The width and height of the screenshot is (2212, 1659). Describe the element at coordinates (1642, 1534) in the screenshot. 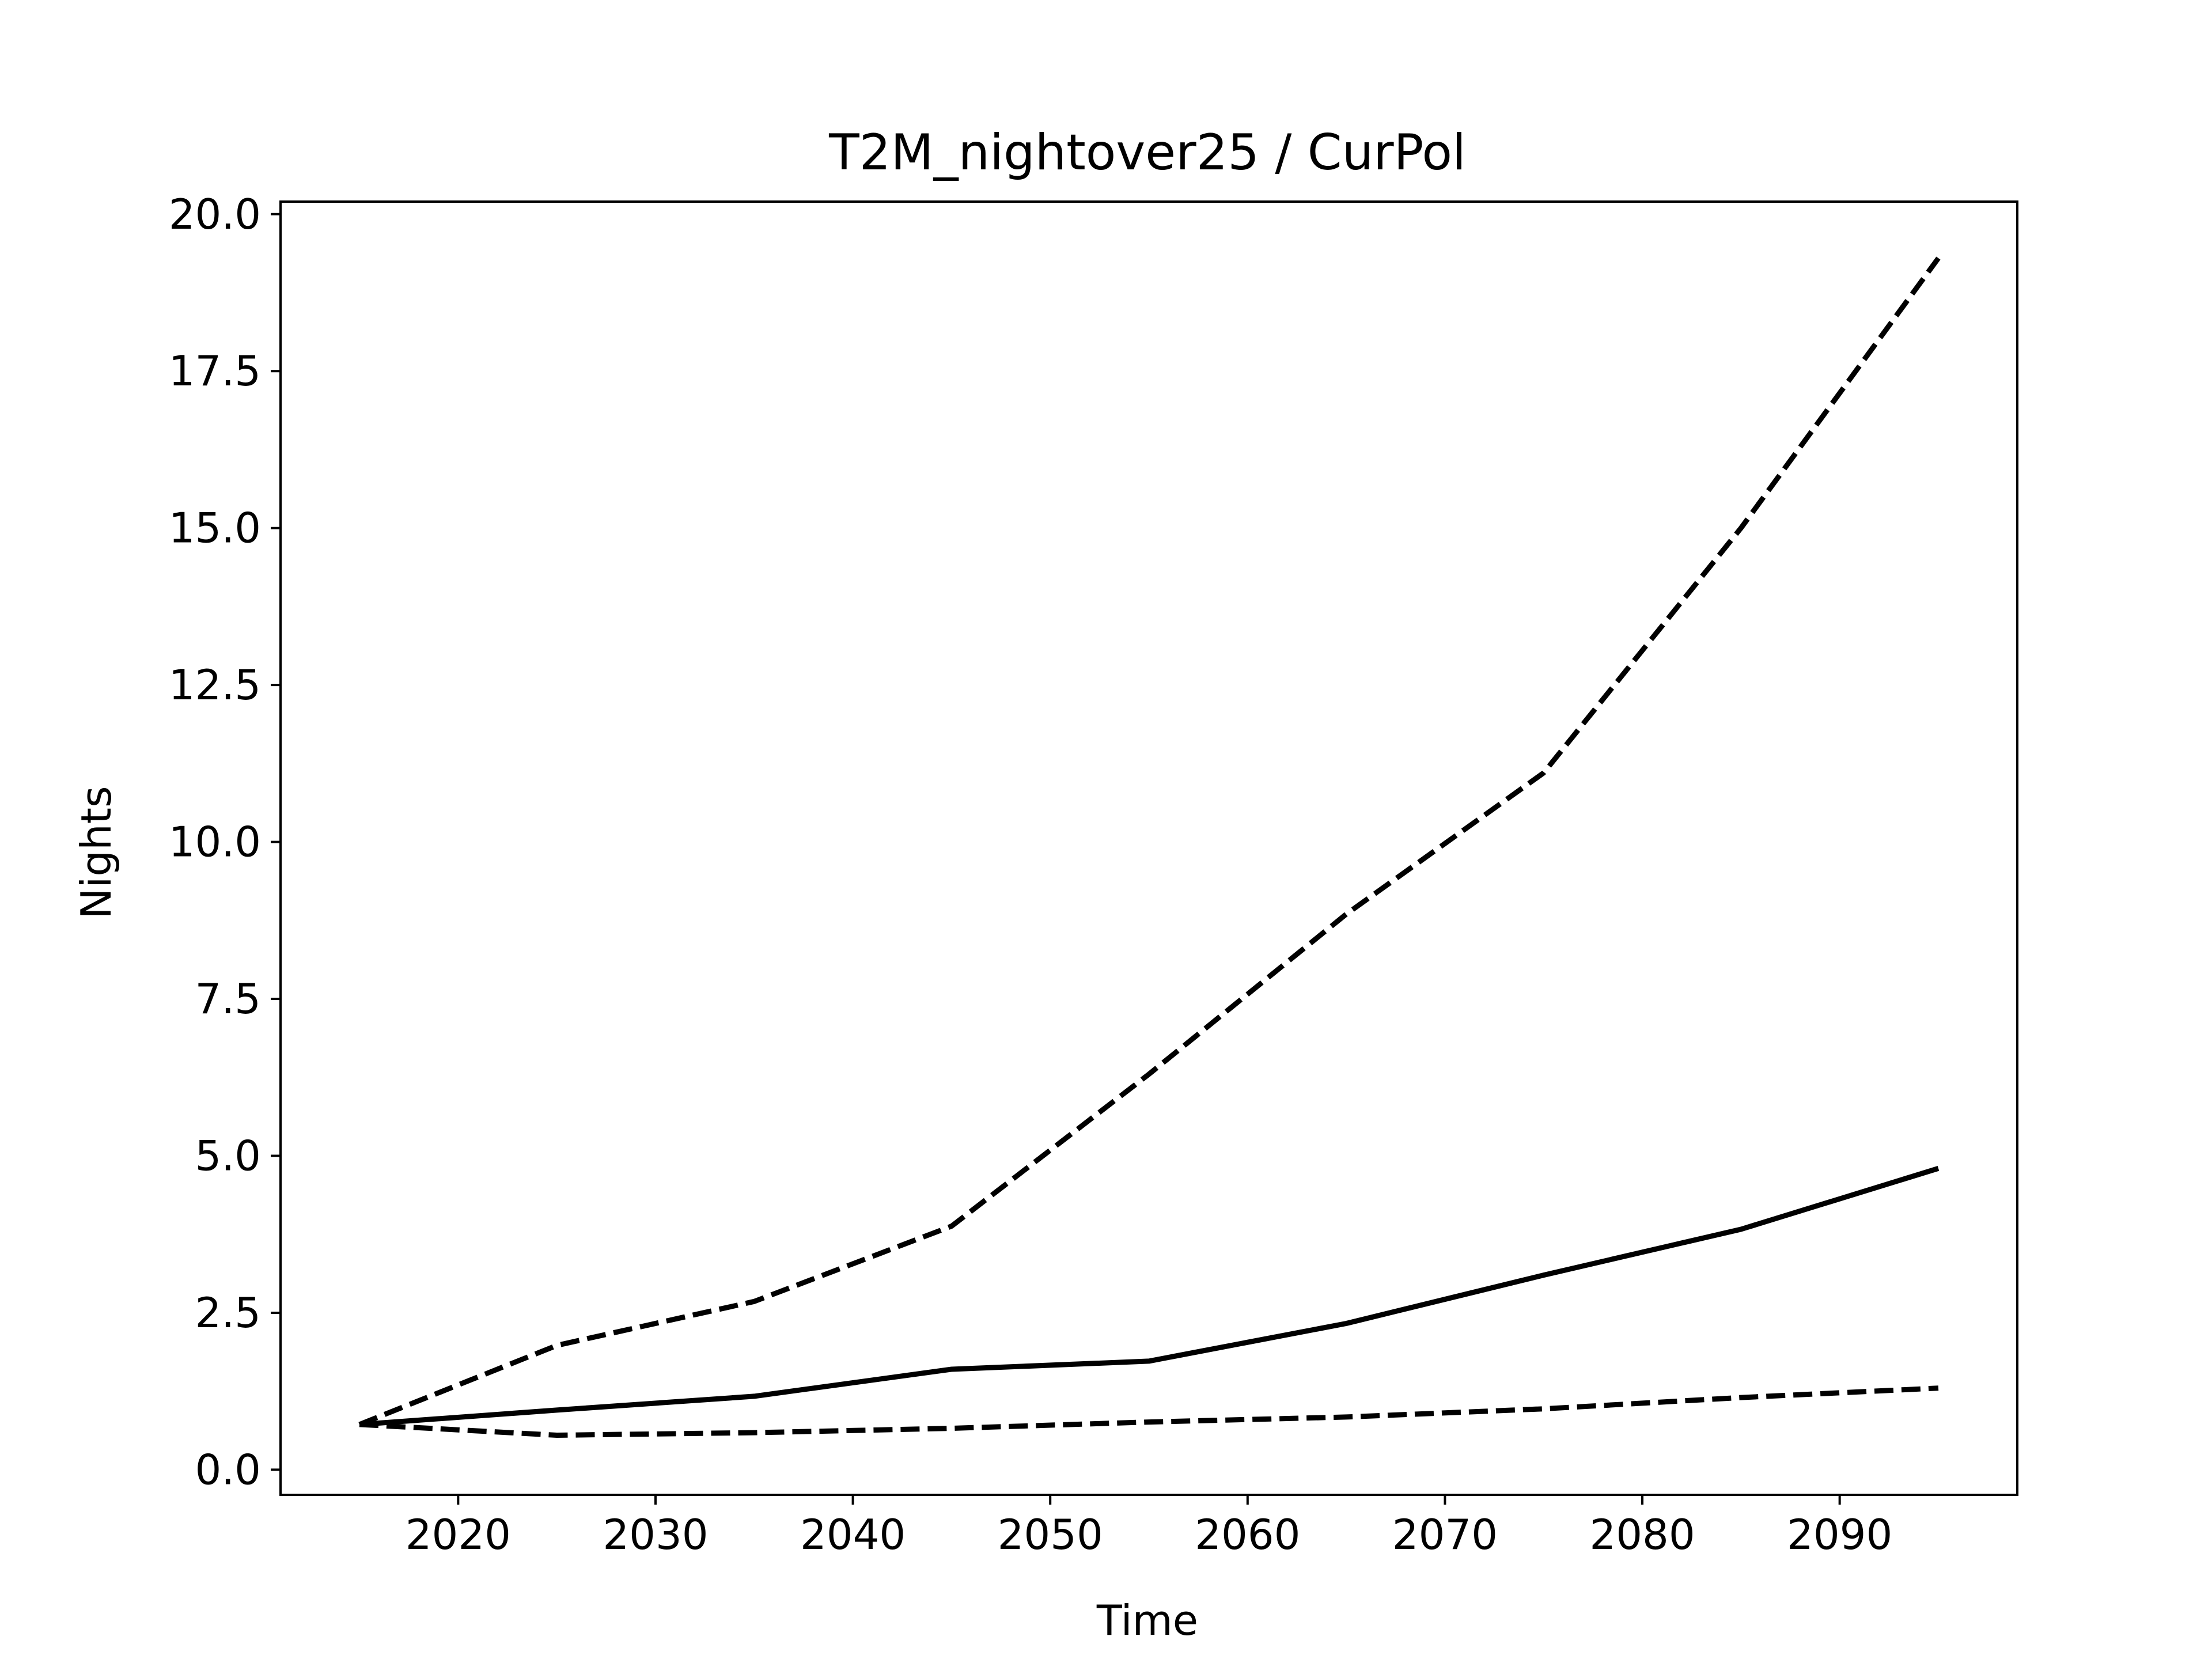

I see `x-tick-label-2080: 2080` at that location.